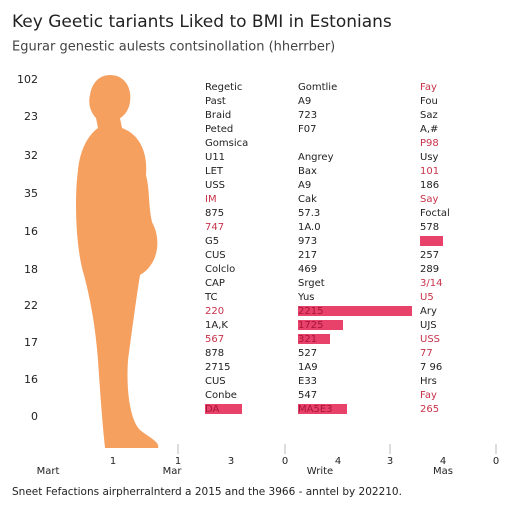 This screenshot has height=512, width=512. I want to click on cell-text: Braid, so click(218, 115).